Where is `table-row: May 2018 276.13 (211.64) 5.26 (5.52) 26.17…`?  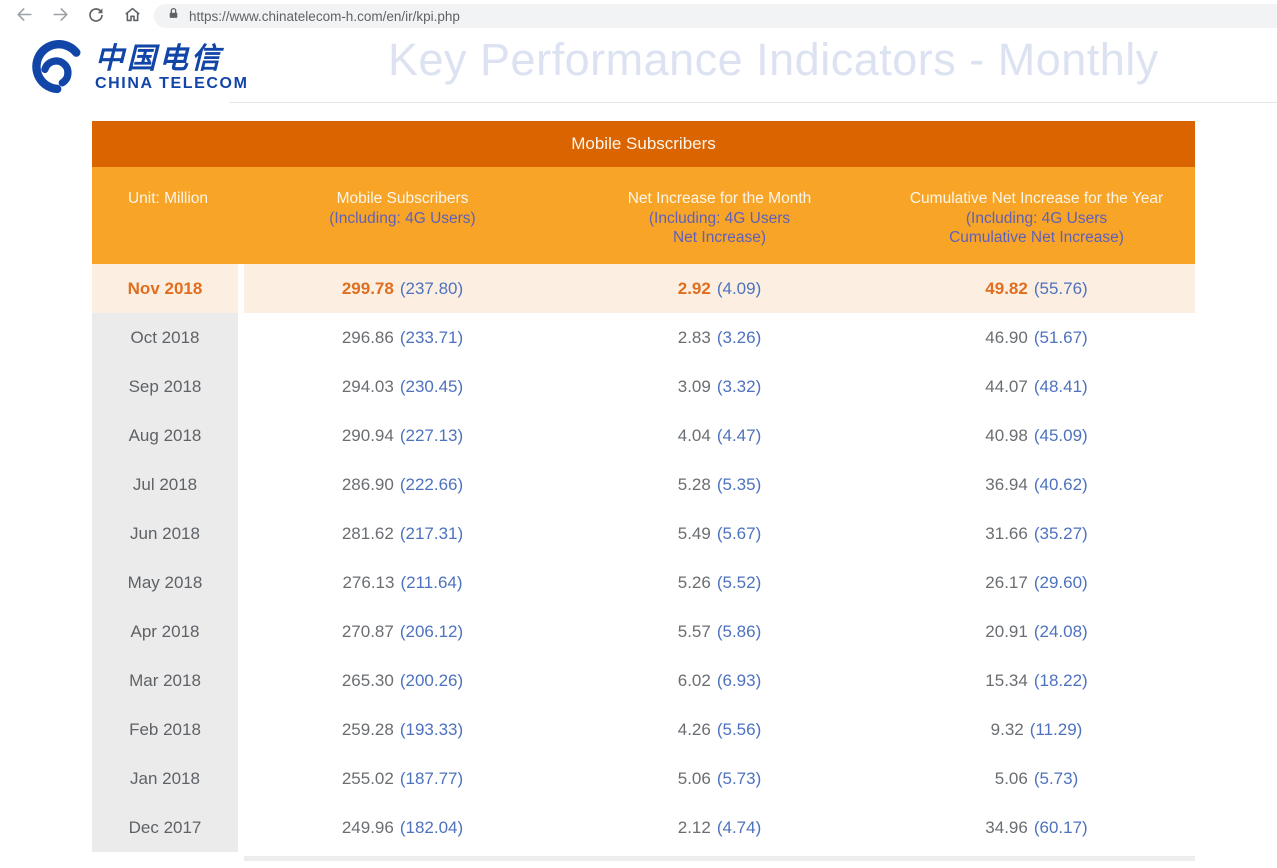
table-row: May 2018 276.13 (211.64) 5.26 (5.52) 26.17… is located at coordinates (643, 582).